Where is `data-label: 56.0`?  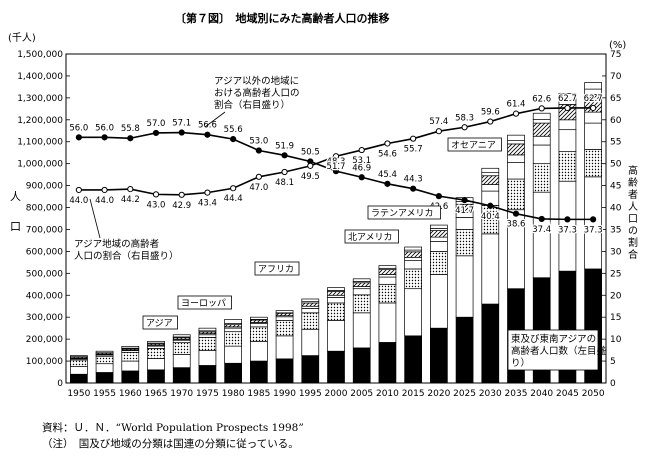
data-label: 56.0 is located at coordinates (78, 128).